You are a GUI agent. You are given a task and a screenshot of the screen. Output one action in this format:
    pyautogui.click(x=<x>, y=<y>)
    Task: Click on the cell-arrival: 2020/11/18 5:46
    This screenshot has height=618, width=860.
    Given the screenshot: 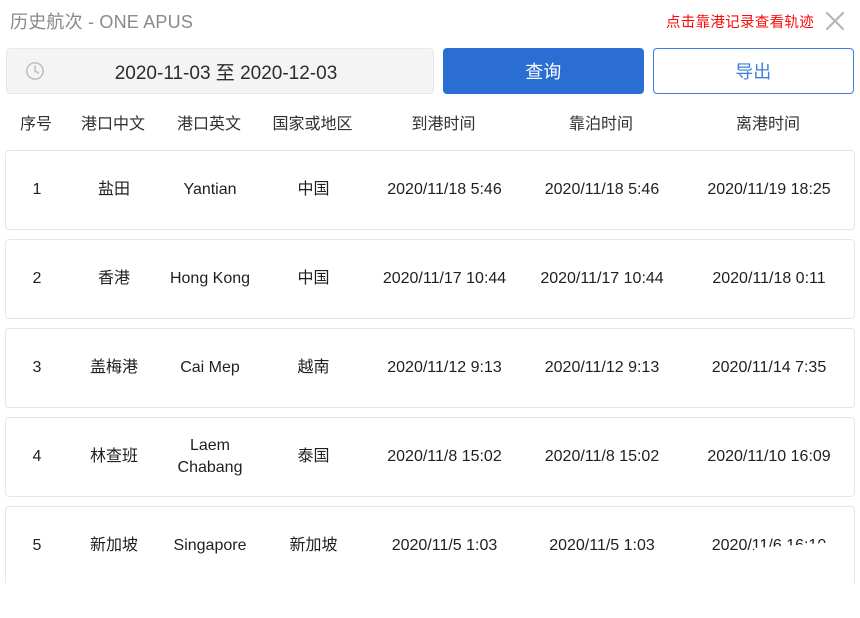 What is the action you would take?
    pyautogui.click(x=444, y=190)
    